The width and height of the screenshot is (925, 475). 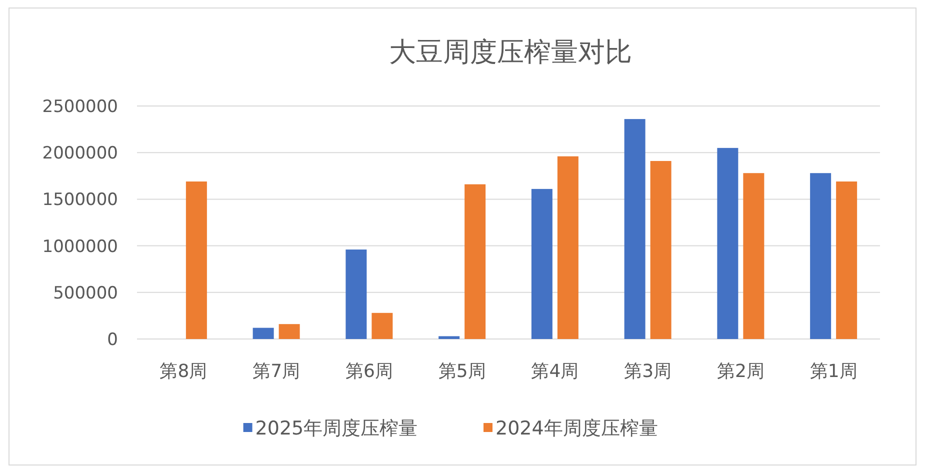 What do you see at coordinates (555, 371) in the screenshot?
I see `x-tick-label: 第4周` at bounding box center [555, 371].